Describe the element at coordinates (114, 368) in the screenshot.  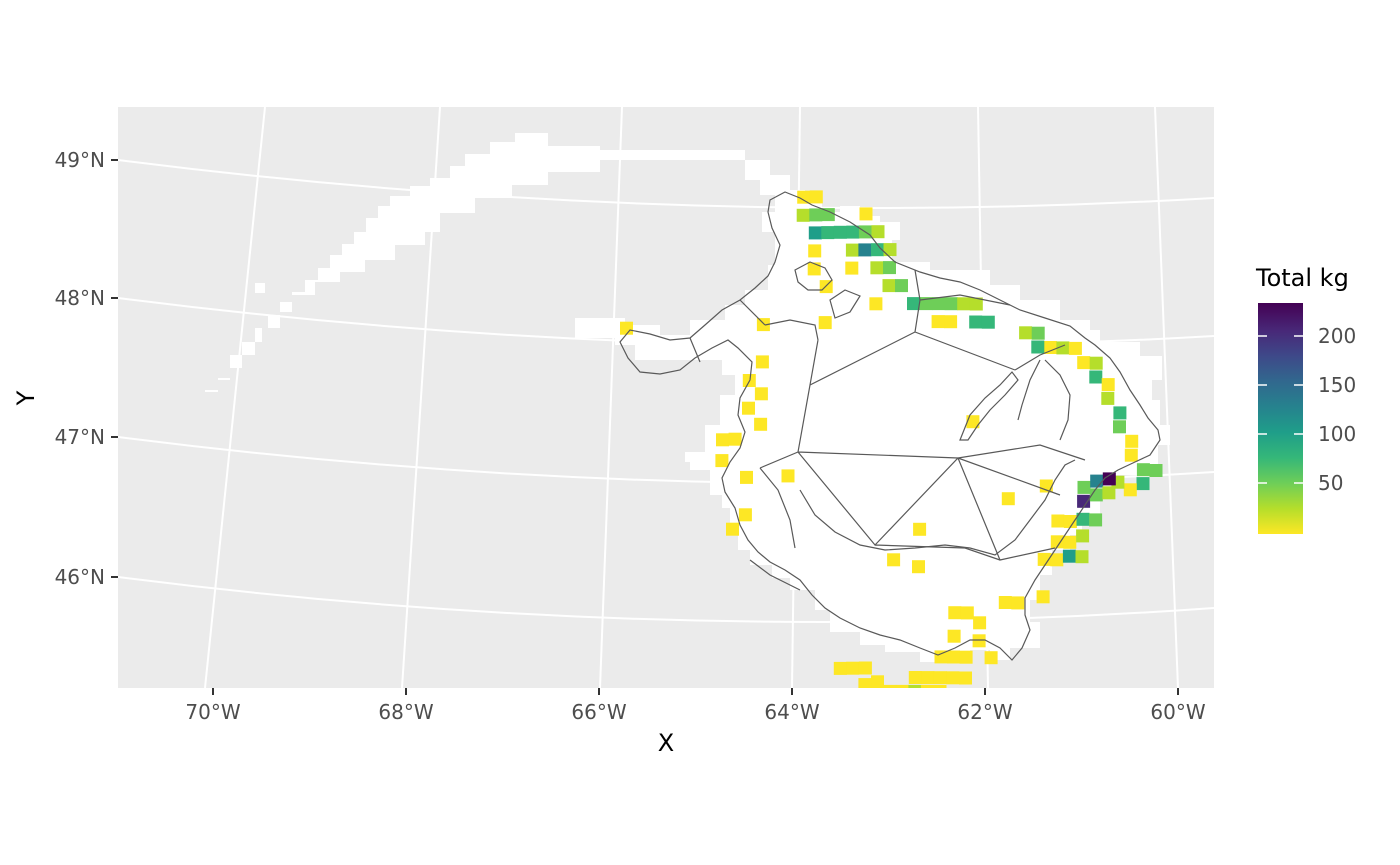
I see `y-ticks` at that location.